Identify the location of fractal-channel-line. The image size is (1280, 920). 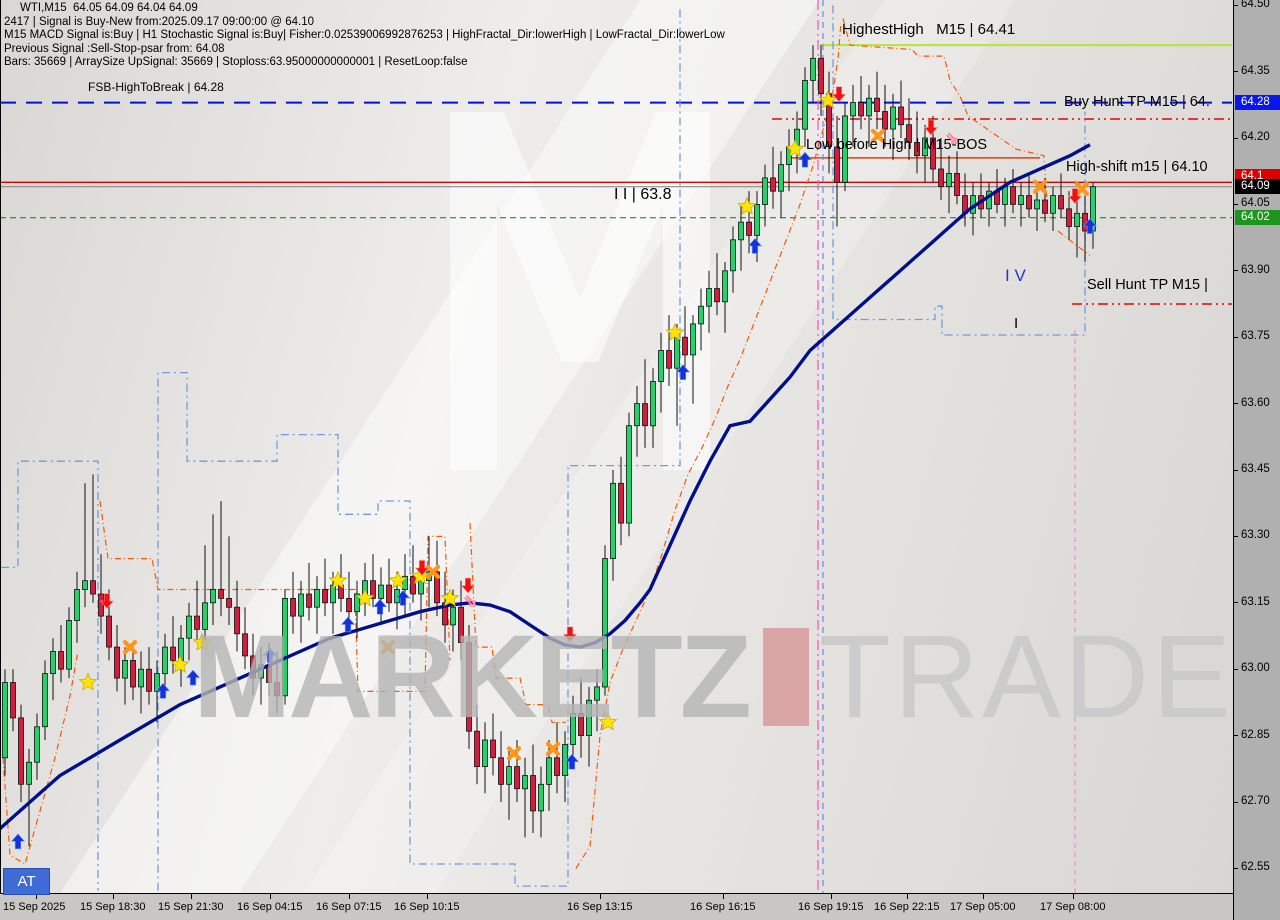
(959, 170).